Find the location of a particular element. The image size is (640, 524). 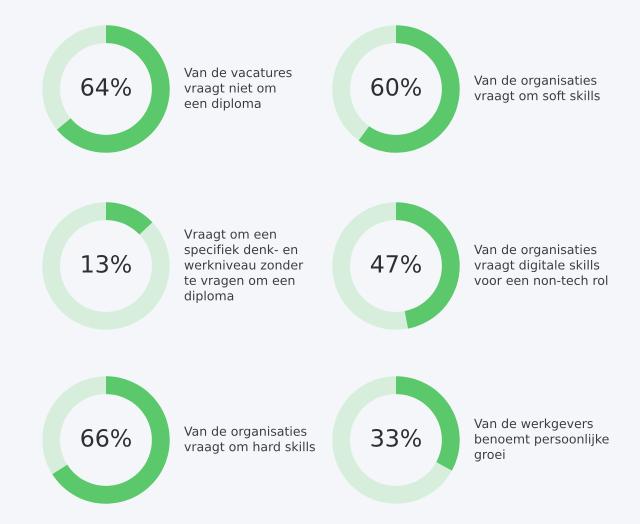

data-label: 60% is located at coordinates (396, 87).